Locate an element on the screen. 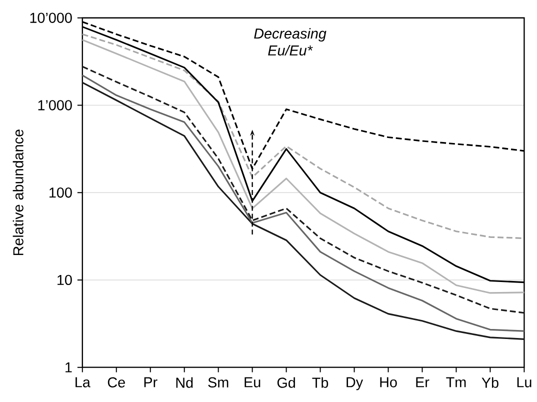 The height and width of the screenshot is (402, 537). y-tick-label: 10 is located at coordinates (65, 280).